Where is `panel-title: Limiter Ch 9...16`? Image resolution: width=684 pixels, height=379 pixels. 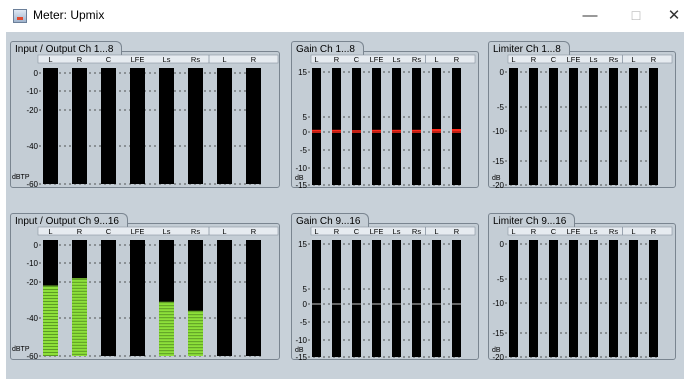
panel-title: Limiter Ch 9...16 is located at coordinates (532, 221).